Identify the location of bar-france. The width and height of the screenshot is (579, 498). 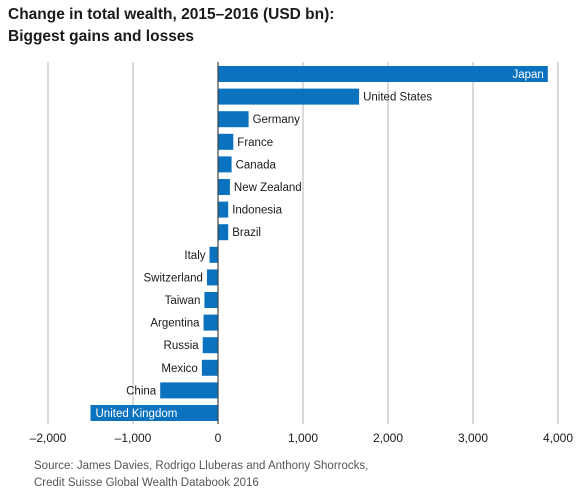
(226, 141).